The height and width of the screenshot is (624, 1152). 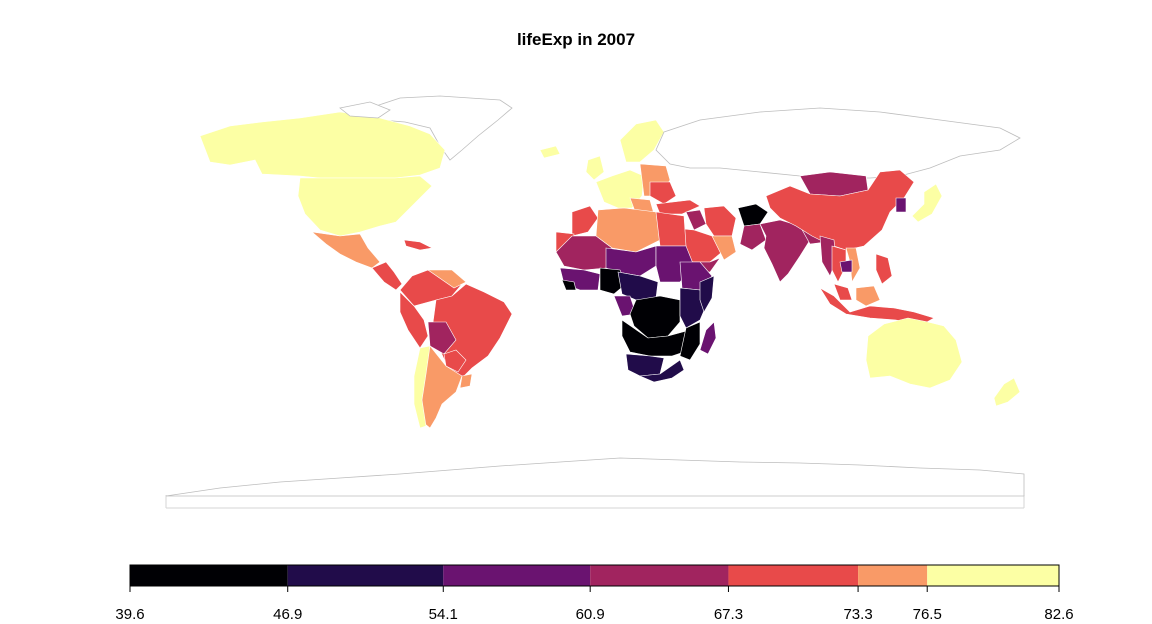 What do you see at coordinates (1059, 614) in the screenshot?
I see `legend-tick-label: 82.6` at bounding box center [1059, 614].